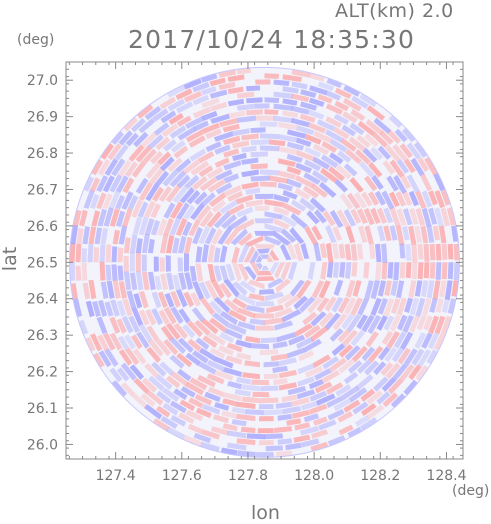 This screenshot has width=491, height=524. What do you see at coordinates (182, 476) in the screenshot?
I see `lon-tick-label: 127.6` at bounding box center [182, 476].